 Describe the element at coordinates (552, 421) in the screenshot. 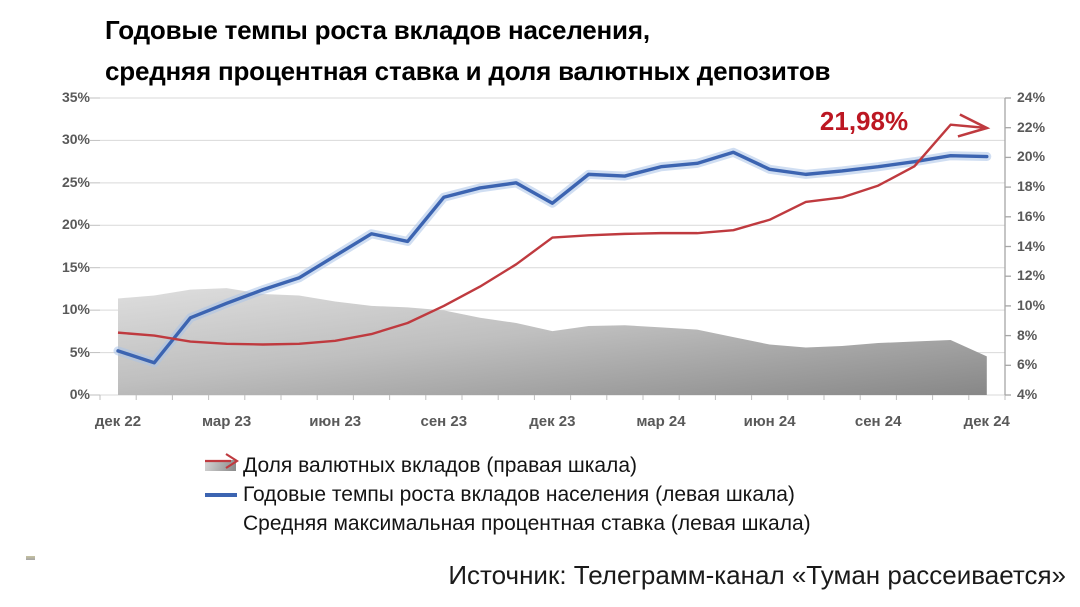

I see `x-axis-label: дек 23` at that location.